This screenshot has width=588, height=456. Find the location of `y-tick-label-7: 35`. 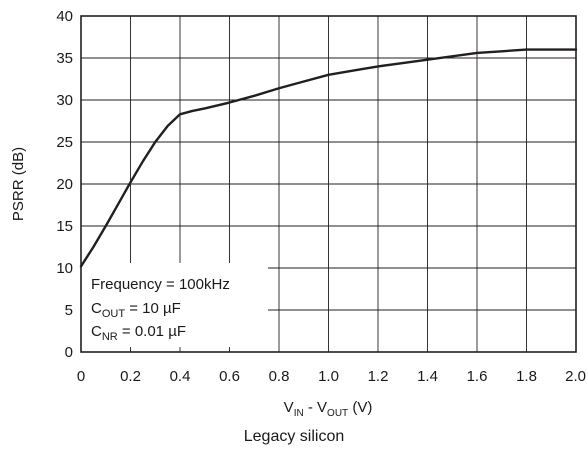

y-tick-label-7: 35 is located at coordinates (64, 58).